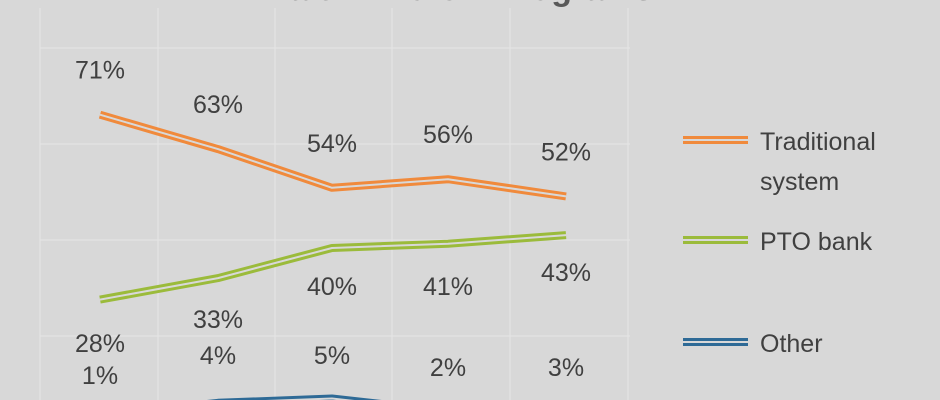  I want to click on pto-bank-data-label: 33%, so click(218, 320).